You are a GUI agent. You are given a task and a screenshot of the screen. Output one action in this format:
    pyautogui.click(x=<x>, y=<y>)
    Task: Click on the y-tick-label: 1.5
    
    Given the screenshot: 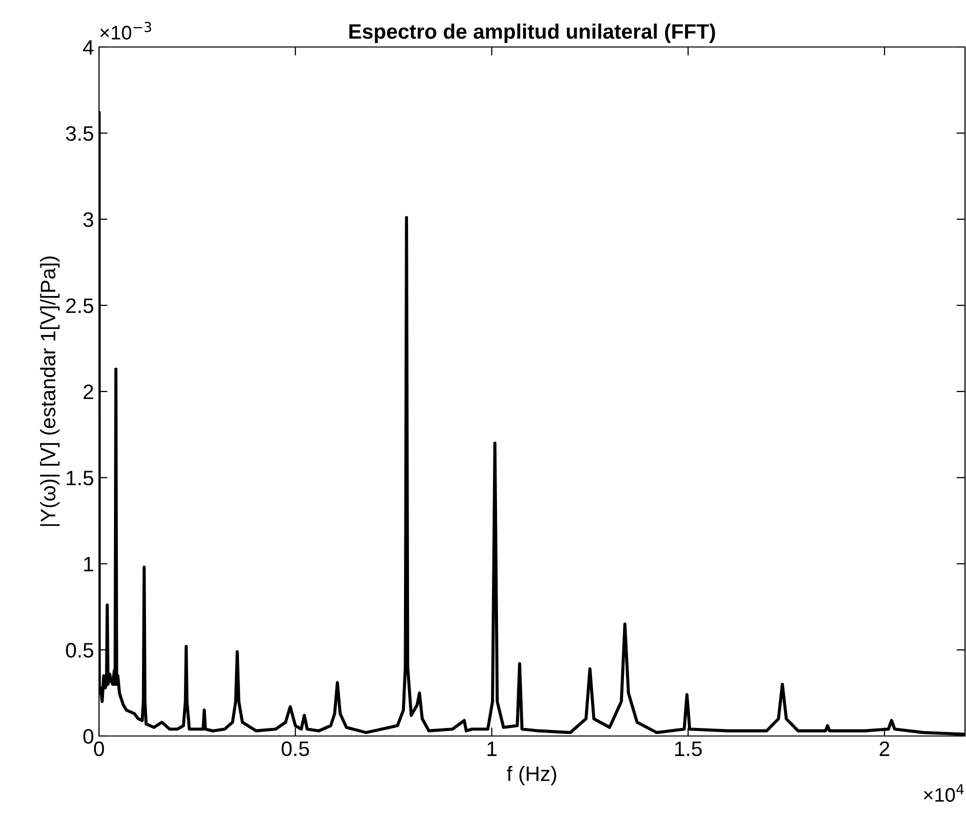 What is the action you would take?
    pyautogui.click(x=80, y=478)
    